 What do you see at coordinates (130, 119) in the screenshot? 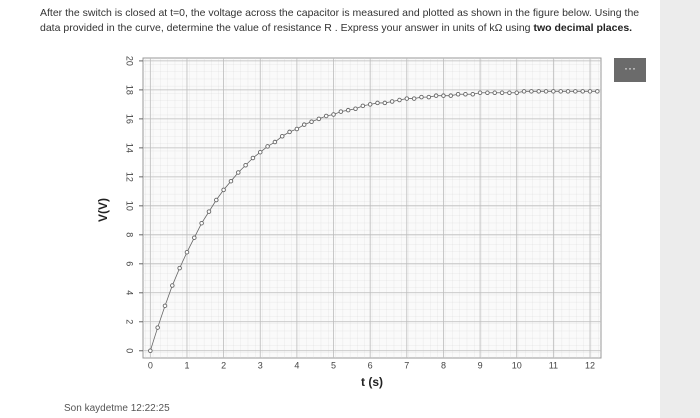
I see `y-tick-label: 16` at bounding box center [130, 119].